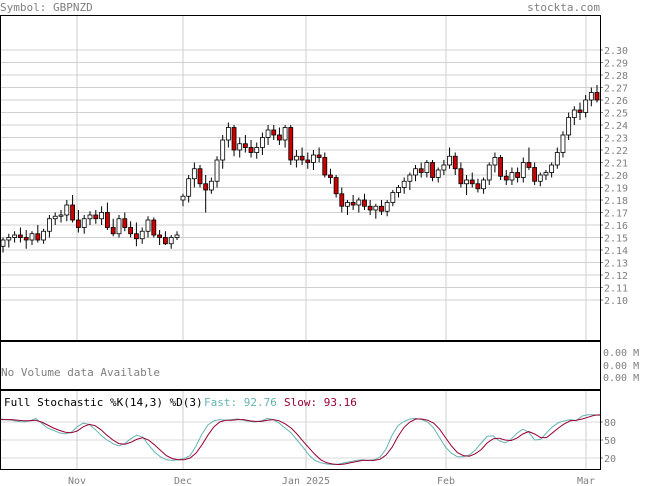 The width and height of the screenshot is (655, 486). Describe the element at coordinates (616, 64) in the screenshot. I see `price-tick-label: 2.29` at that location.